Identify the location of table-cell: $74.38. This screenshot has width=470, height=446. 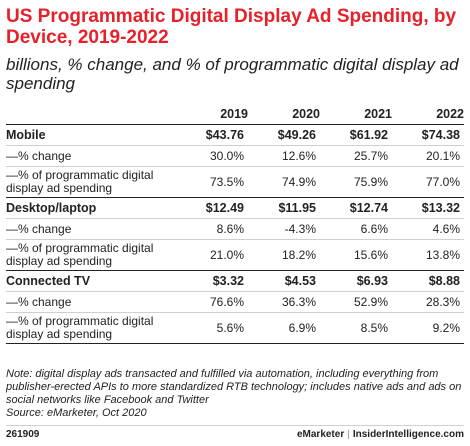
(428, 135).